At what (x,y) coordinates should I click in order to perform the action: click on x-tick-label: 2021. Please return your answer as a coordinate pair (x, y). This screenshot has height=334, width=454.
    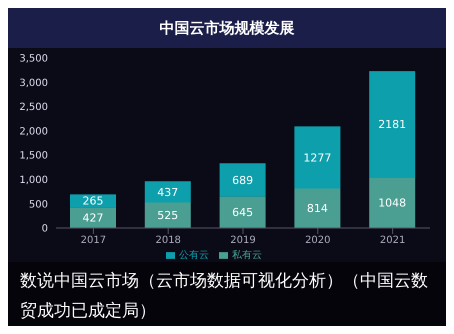
    Looking at the image, I should click on (393, 240).